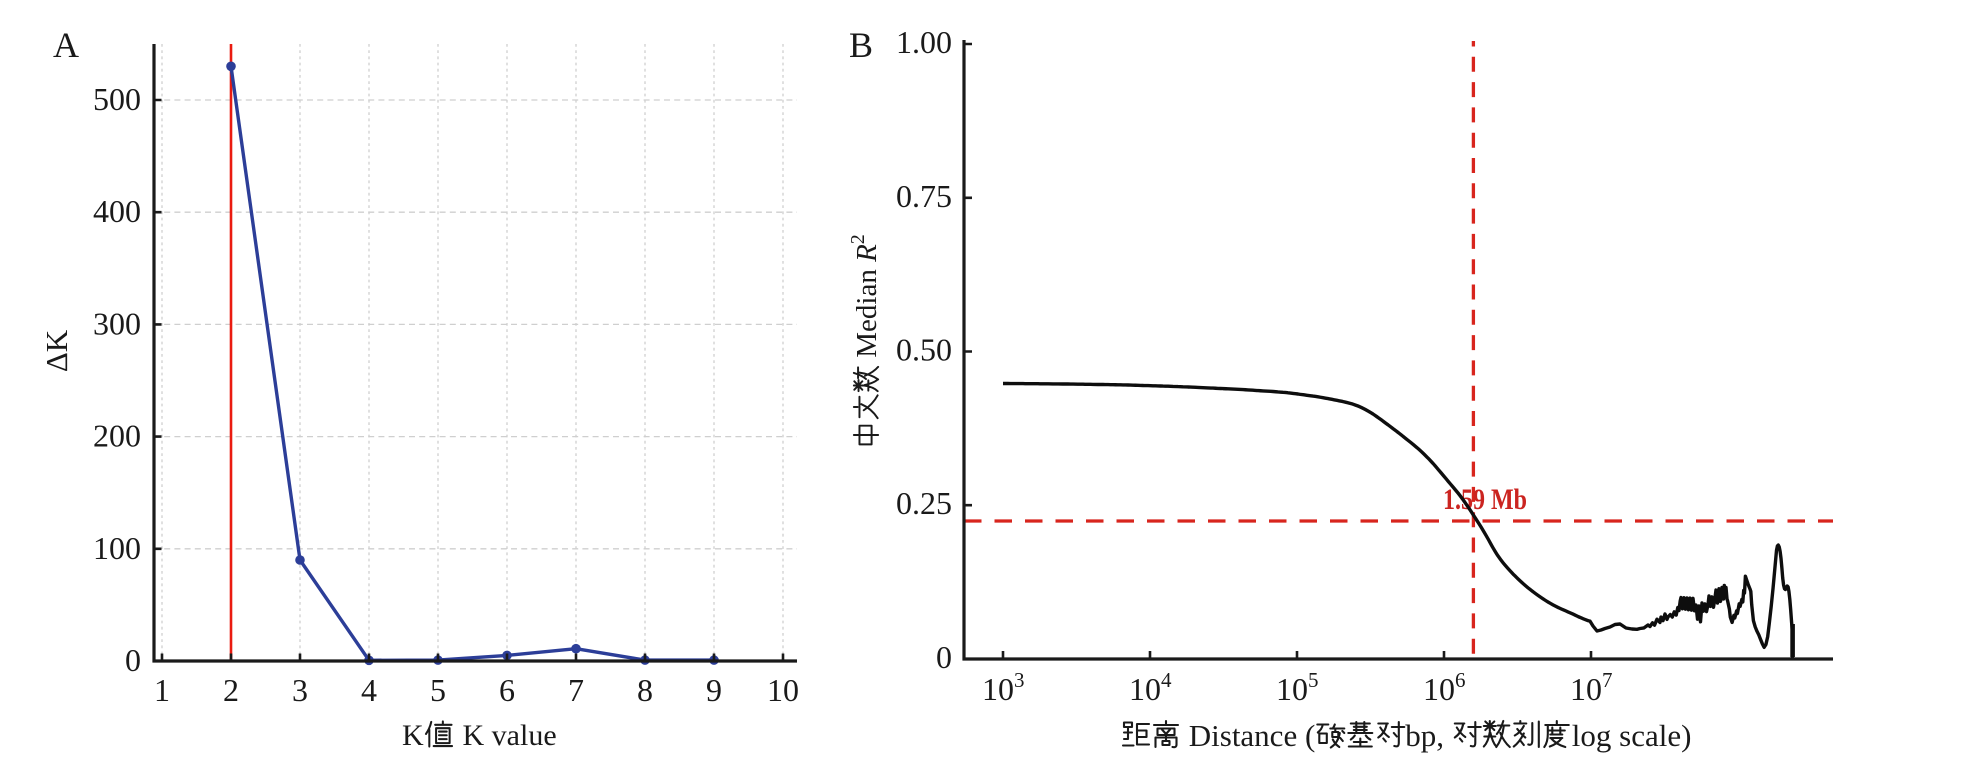 Image resolution: width=1963 pixels, height=764 pixels. What do you see at coordinates (117, 436) in the screenshot?
I see `svg-text: 200` at bounding box center [117, 436].